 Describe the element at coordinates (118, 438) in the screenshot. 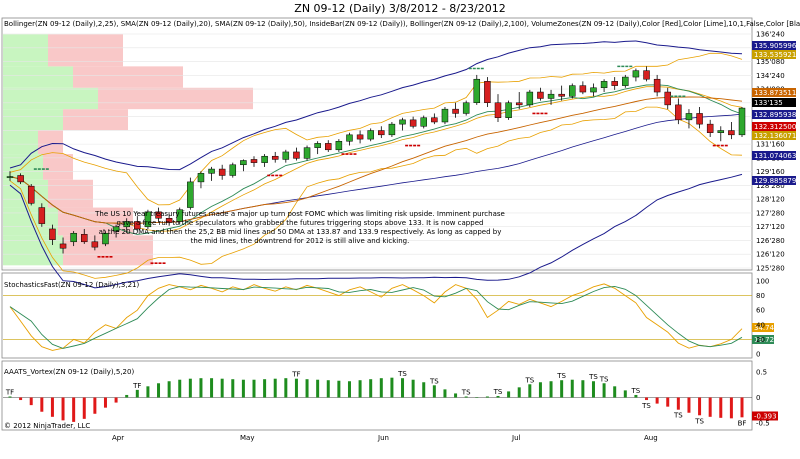

I see `x-label-apr: Apr` at that location.